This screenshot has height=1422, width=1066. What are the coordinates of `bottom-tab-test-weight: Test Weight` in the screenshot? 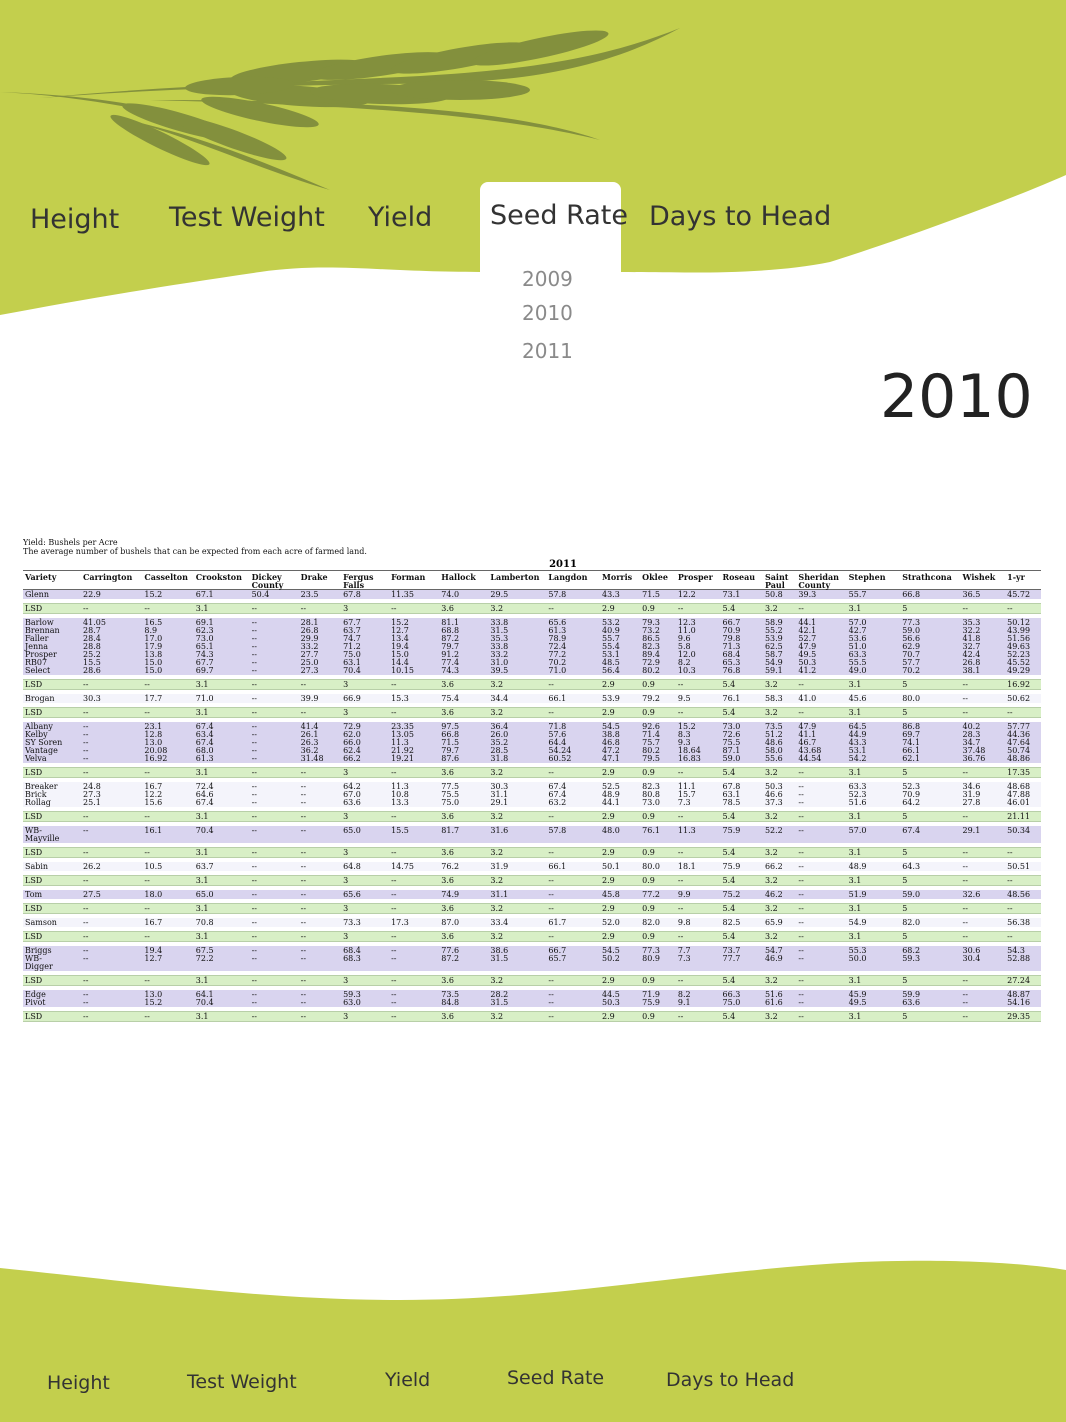 It's located at (242, 1382).